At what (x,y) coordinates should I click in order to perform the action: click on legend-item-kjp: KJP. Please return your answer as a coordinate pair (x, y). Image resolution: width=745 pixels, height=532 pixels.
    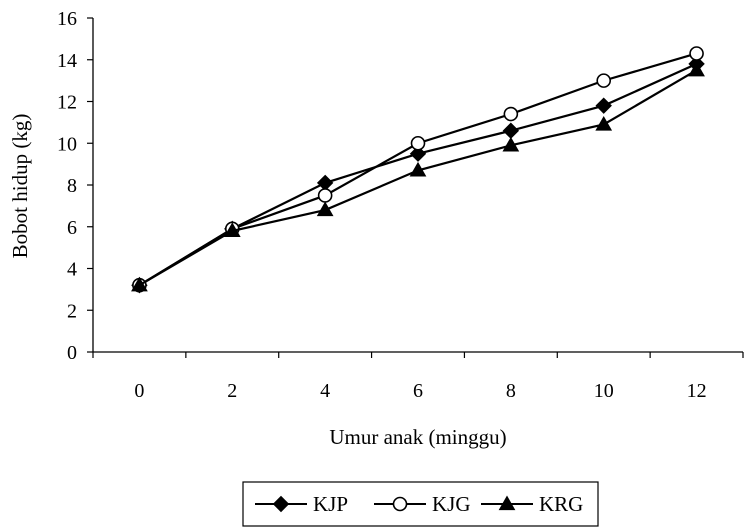
    Looking at the image, I should click on (301, 504).